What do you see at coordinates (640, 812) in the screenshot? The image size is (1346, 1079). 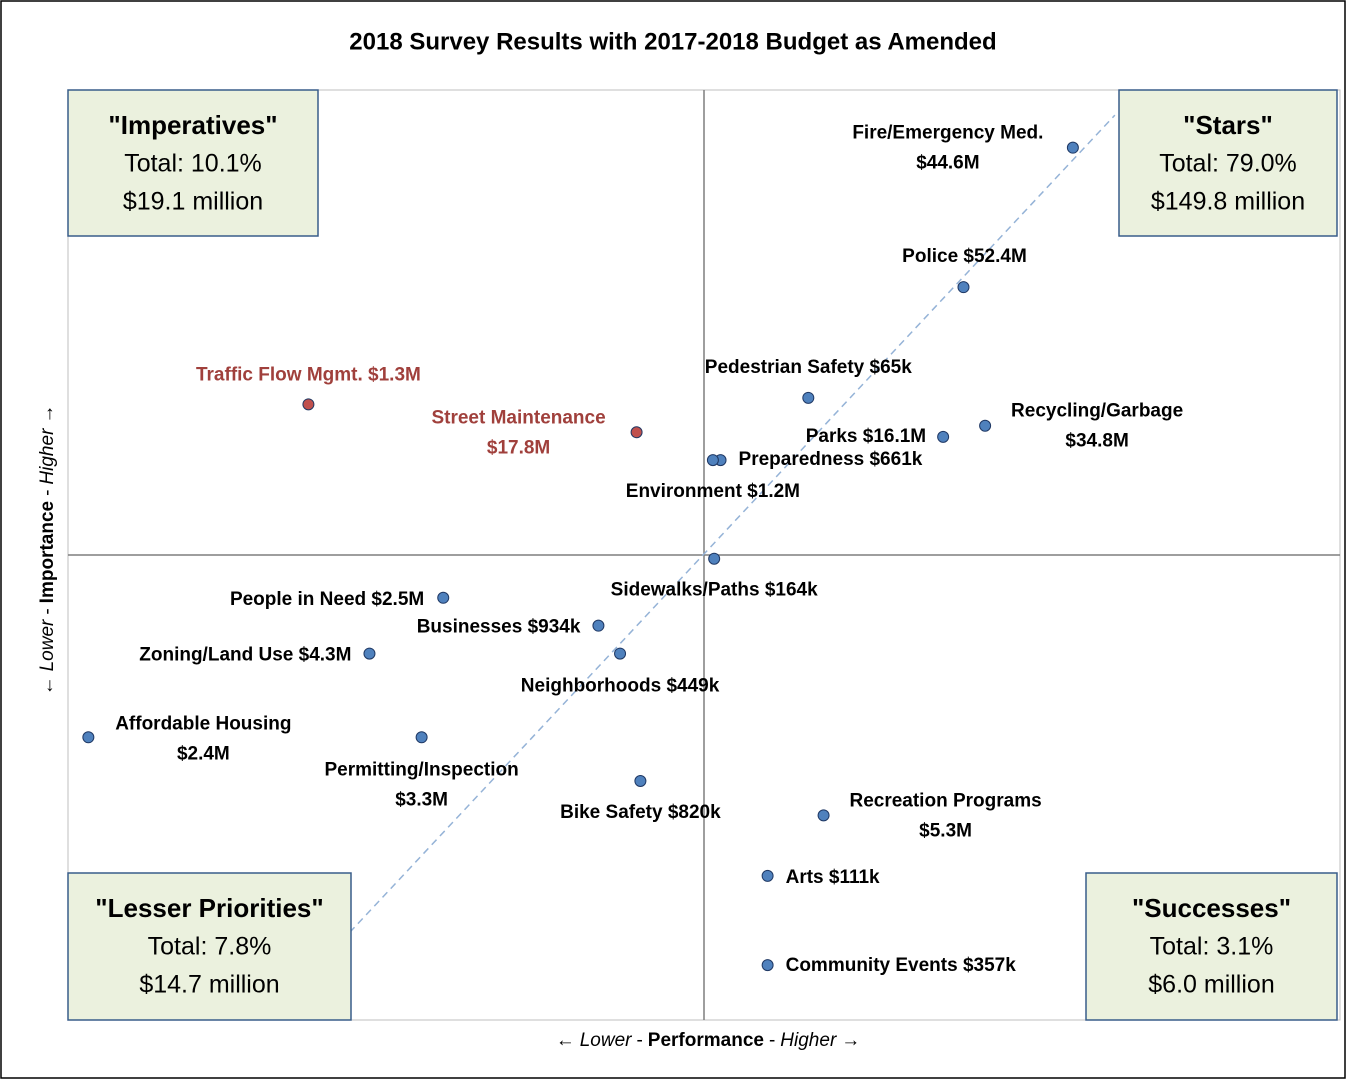 I see `point-label: Bike Safety $820k` at bounding box center [640, 812].